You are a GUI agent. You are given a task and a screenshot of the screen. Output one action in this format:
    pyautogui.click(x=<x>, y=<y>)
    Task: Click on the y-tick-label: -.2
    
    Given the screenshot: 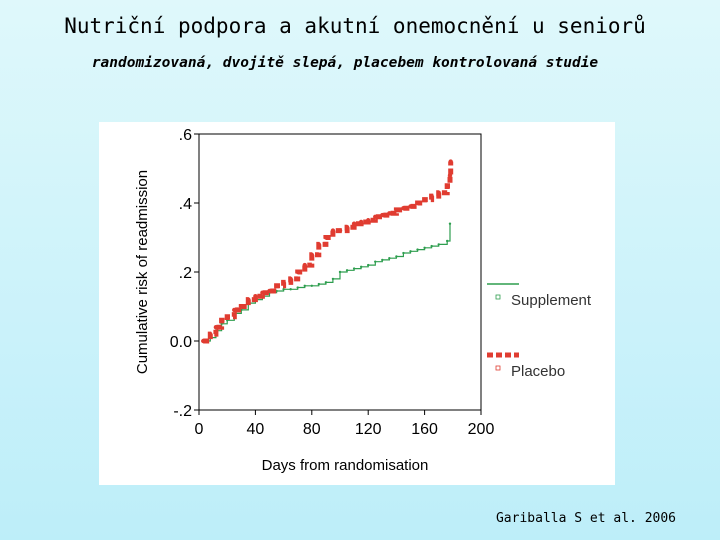 What is the action you would take?
    pyautogui.click(x=182, y=411)
    